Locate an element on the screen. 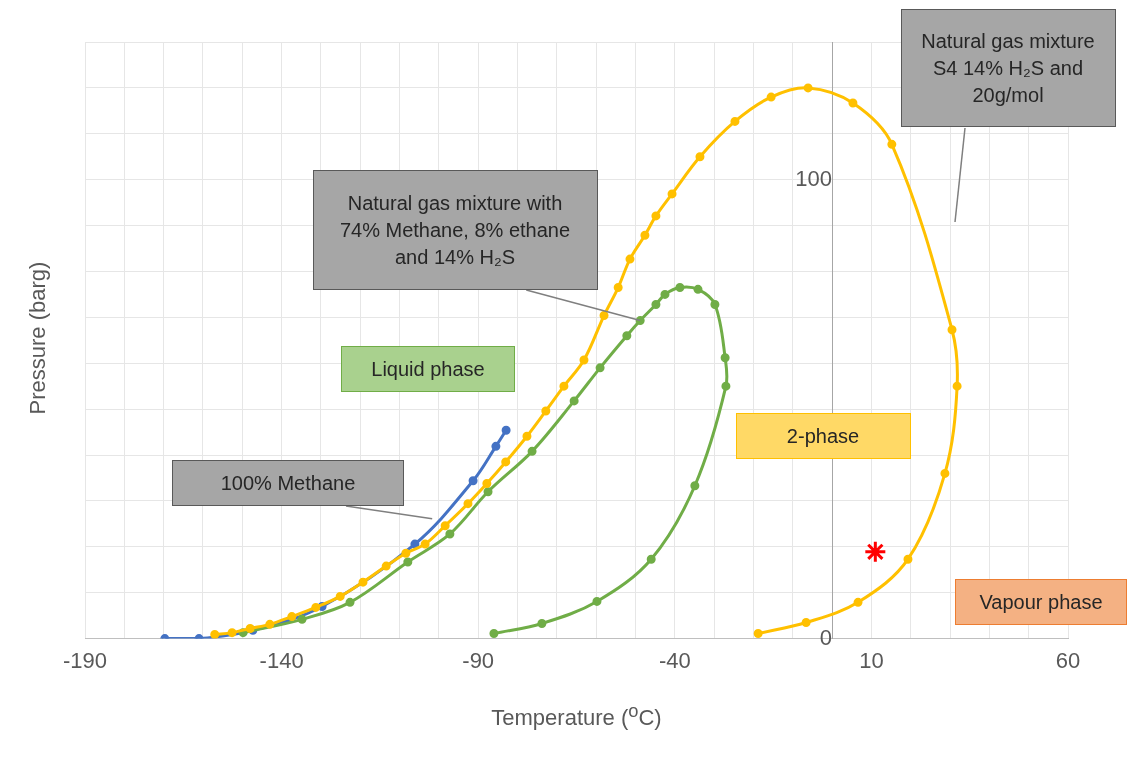  x-tick-label: -40 is located at coordinates (674, 660).